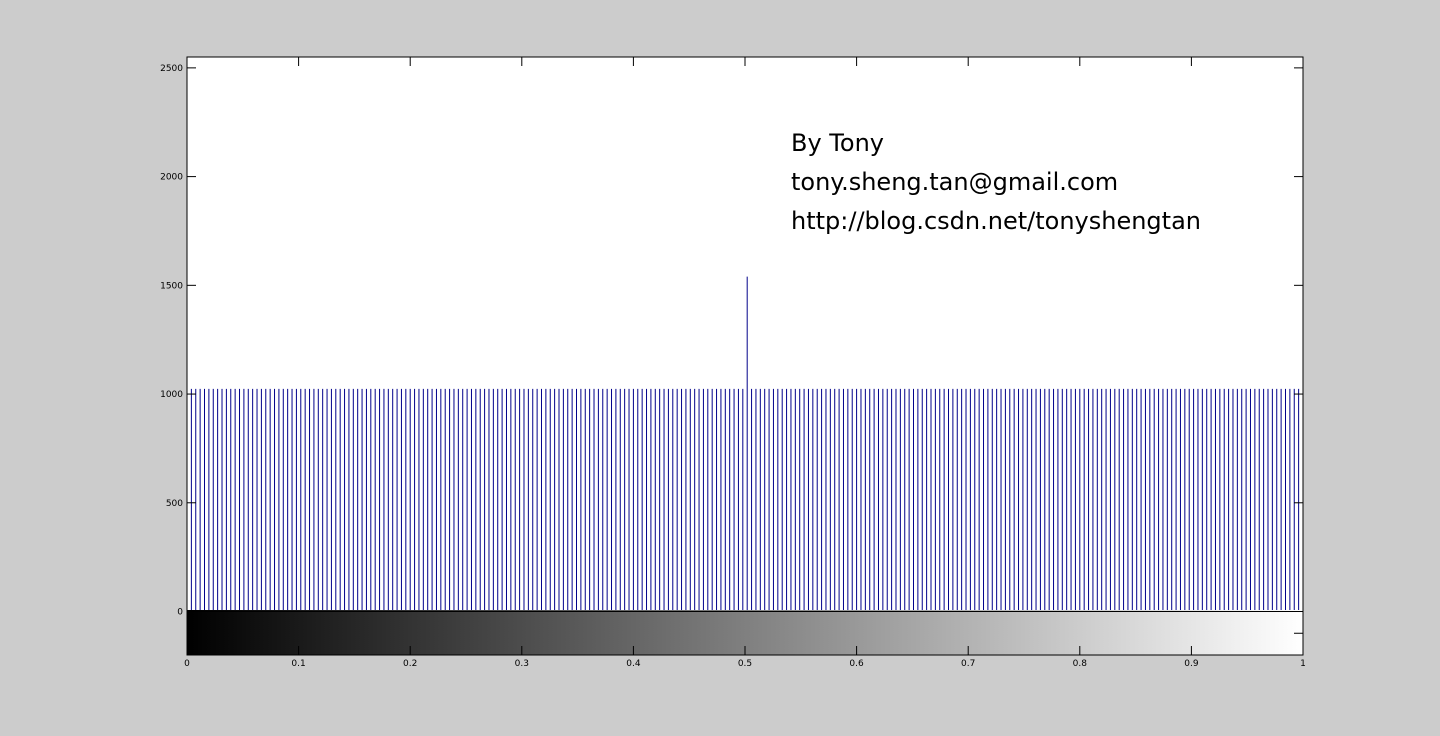 This screenshot has height=736, width=1440. I want to click on y-tick-label: 2500, so click(171, 69).